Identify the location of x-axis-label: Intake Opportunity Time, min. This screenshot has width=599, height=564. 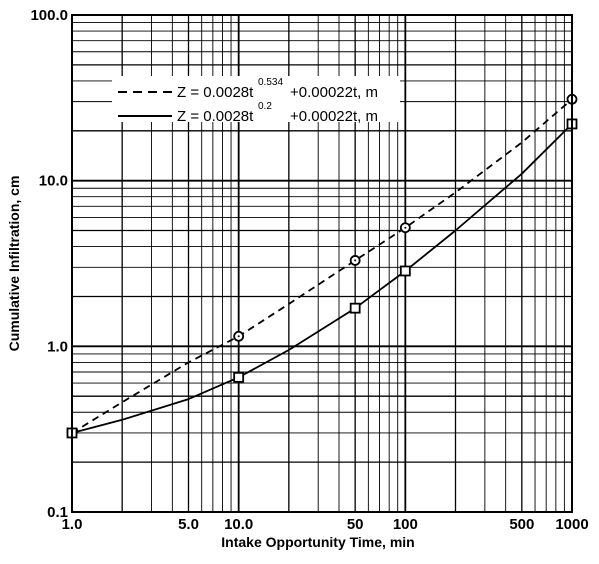
(317, 542).